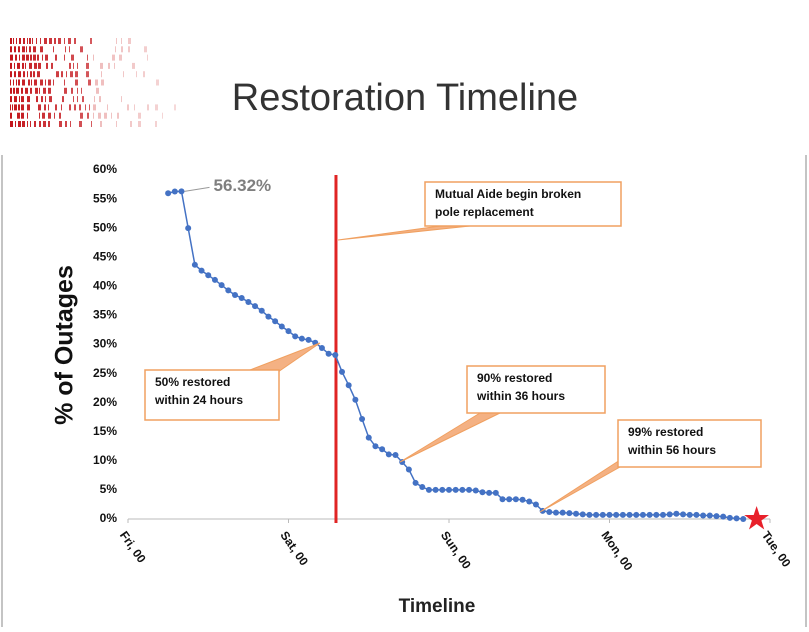 This screenshot has height=632, width=809. I want to click on data-label: 56.32%, so click(243, 185).